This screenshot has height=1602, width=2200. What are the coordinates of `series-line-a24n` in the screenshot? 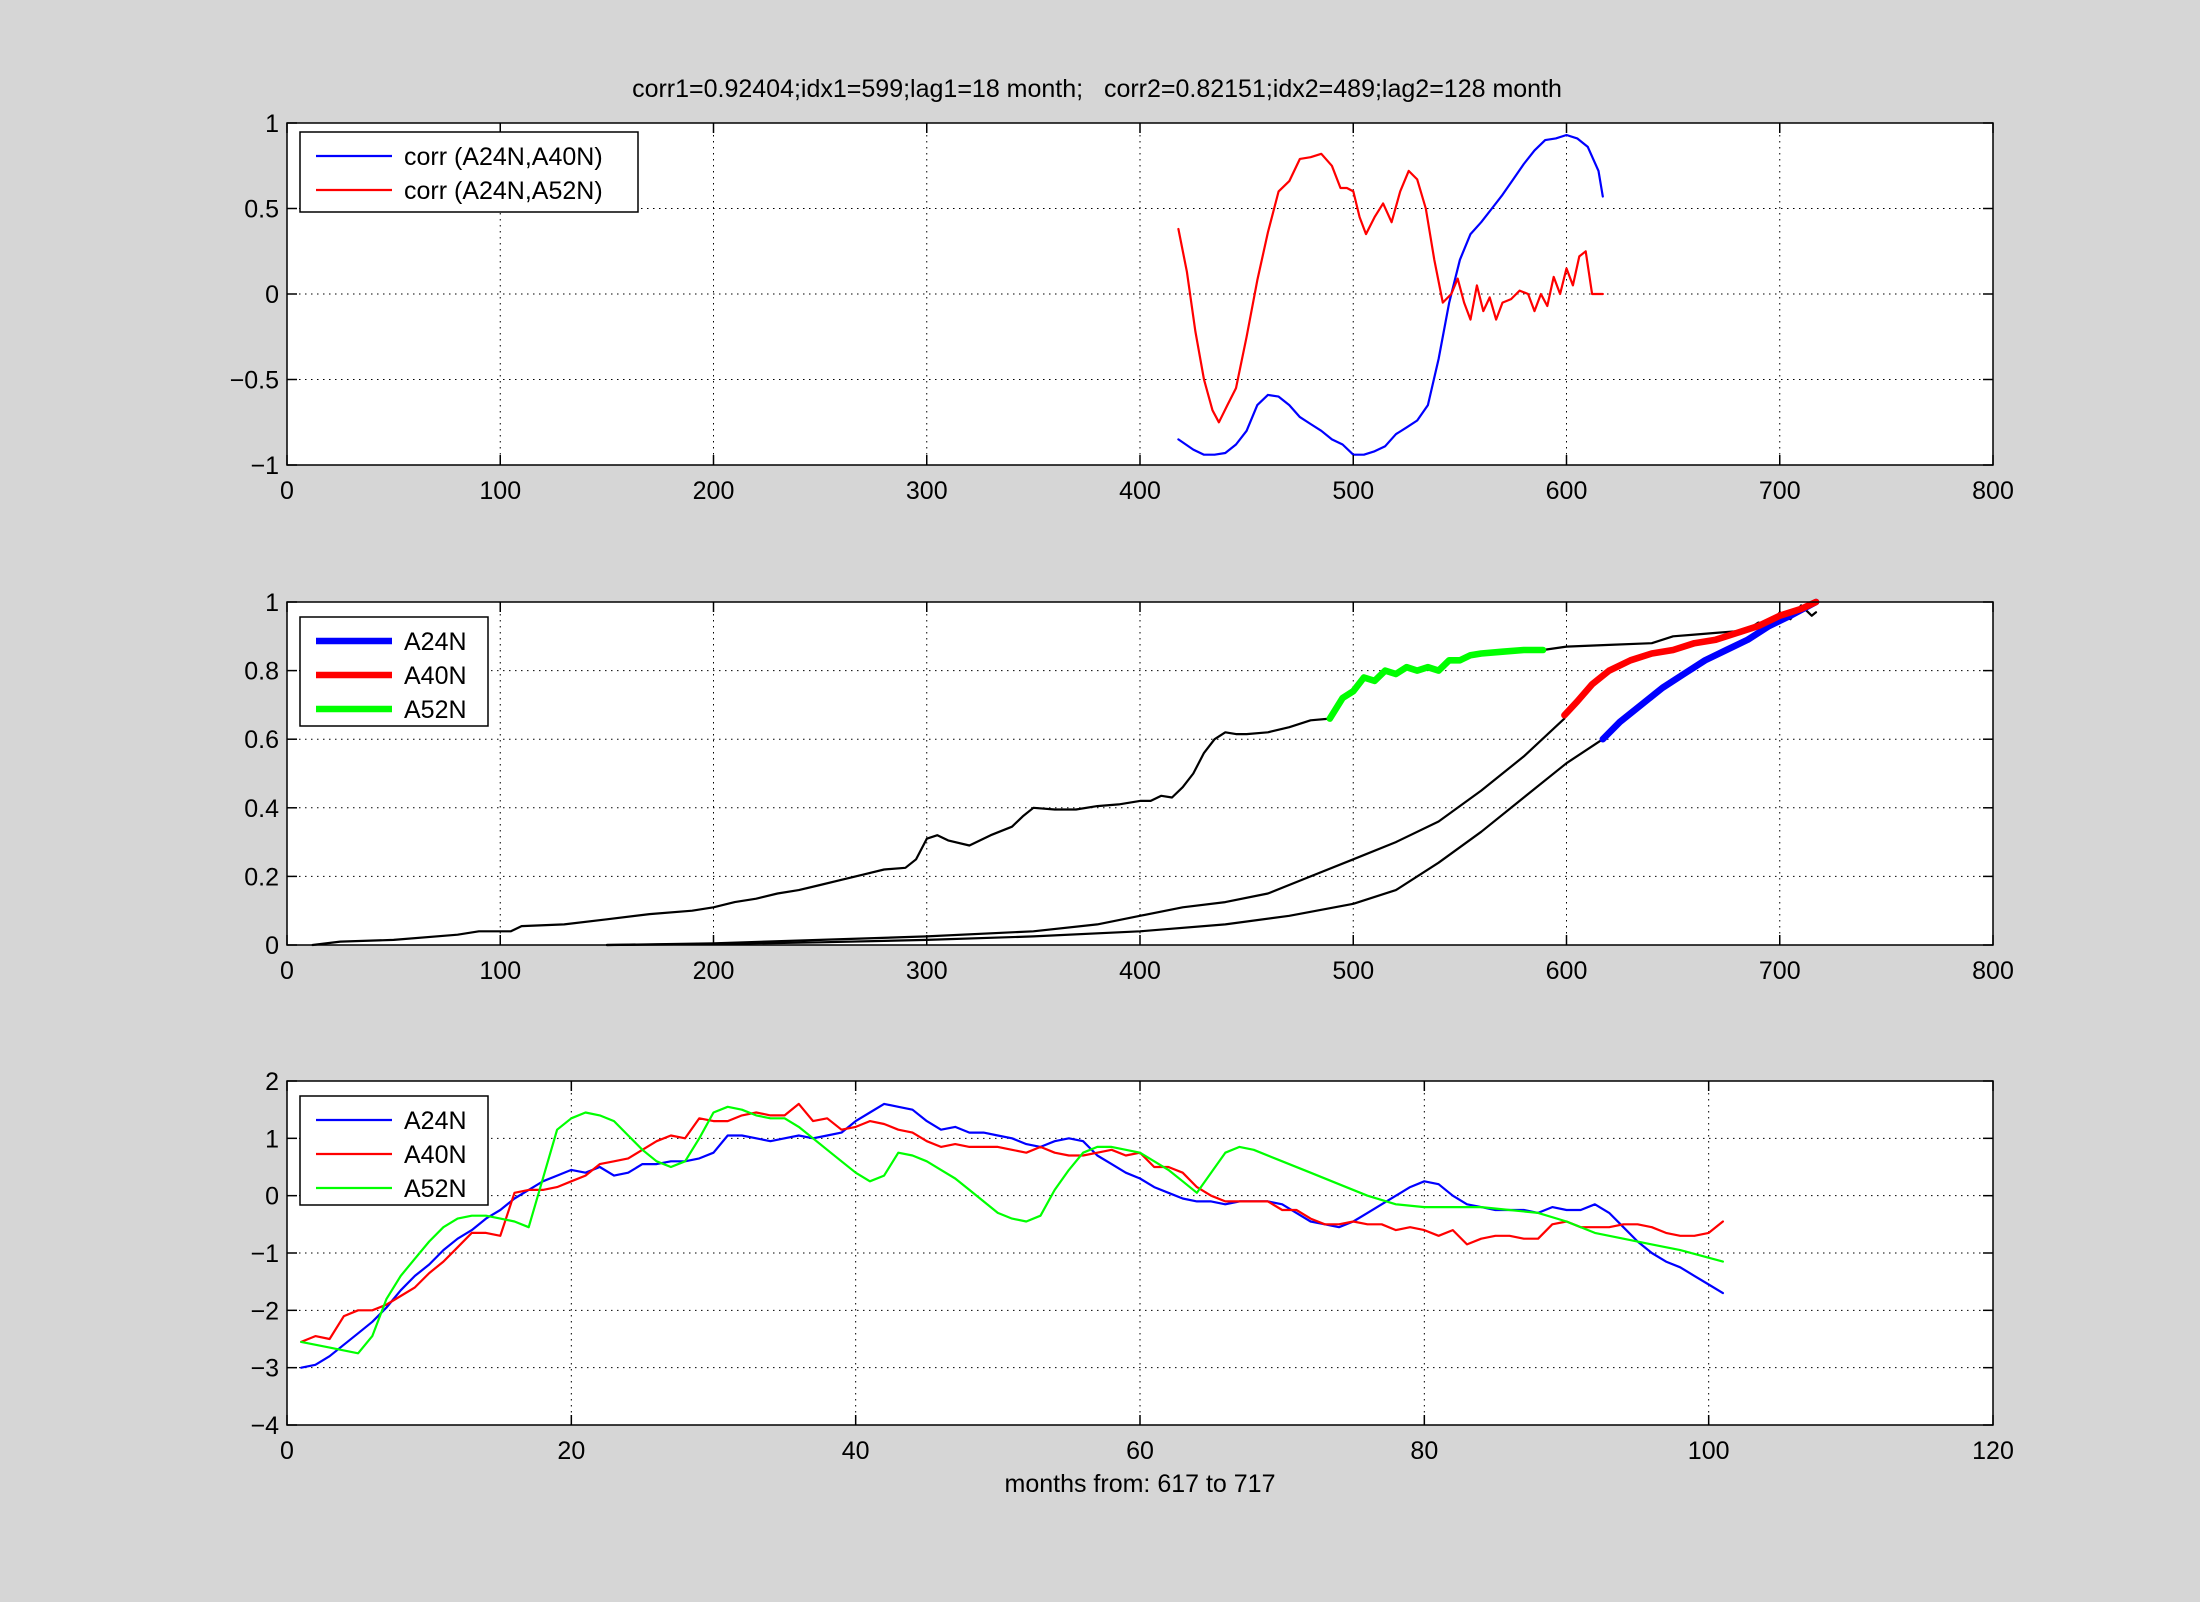 It's located at (1709, 670).